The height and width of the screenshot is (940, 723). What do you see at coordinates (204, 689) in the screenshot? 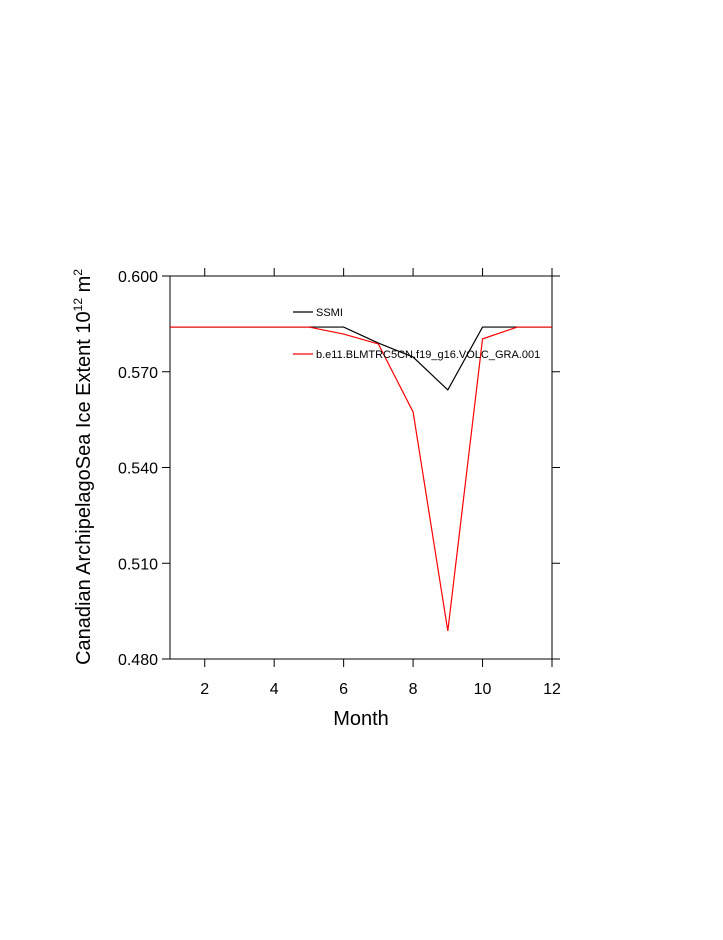
I see `x-tick-label: 2` at bounding box center [204, 689].